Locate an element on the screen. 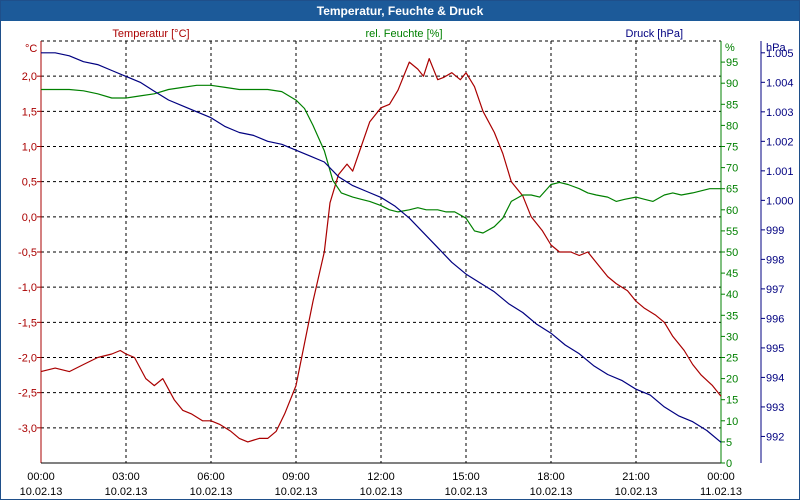 The width and height of the screenshot is (800, 500). x-tick-time: 03:00 is located at coordinates (126, 477).